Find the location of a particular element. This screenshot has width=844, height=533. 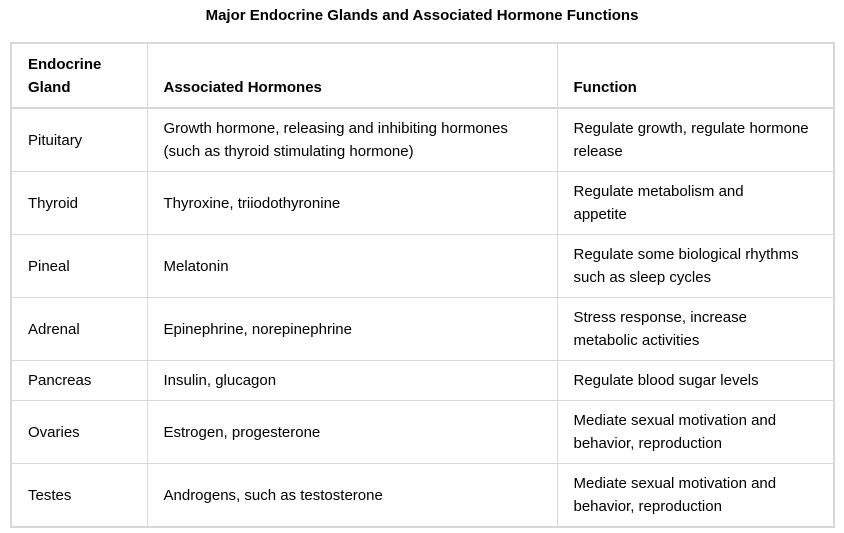

gland-cell: Adrenal is located at coordinates (79, 329).